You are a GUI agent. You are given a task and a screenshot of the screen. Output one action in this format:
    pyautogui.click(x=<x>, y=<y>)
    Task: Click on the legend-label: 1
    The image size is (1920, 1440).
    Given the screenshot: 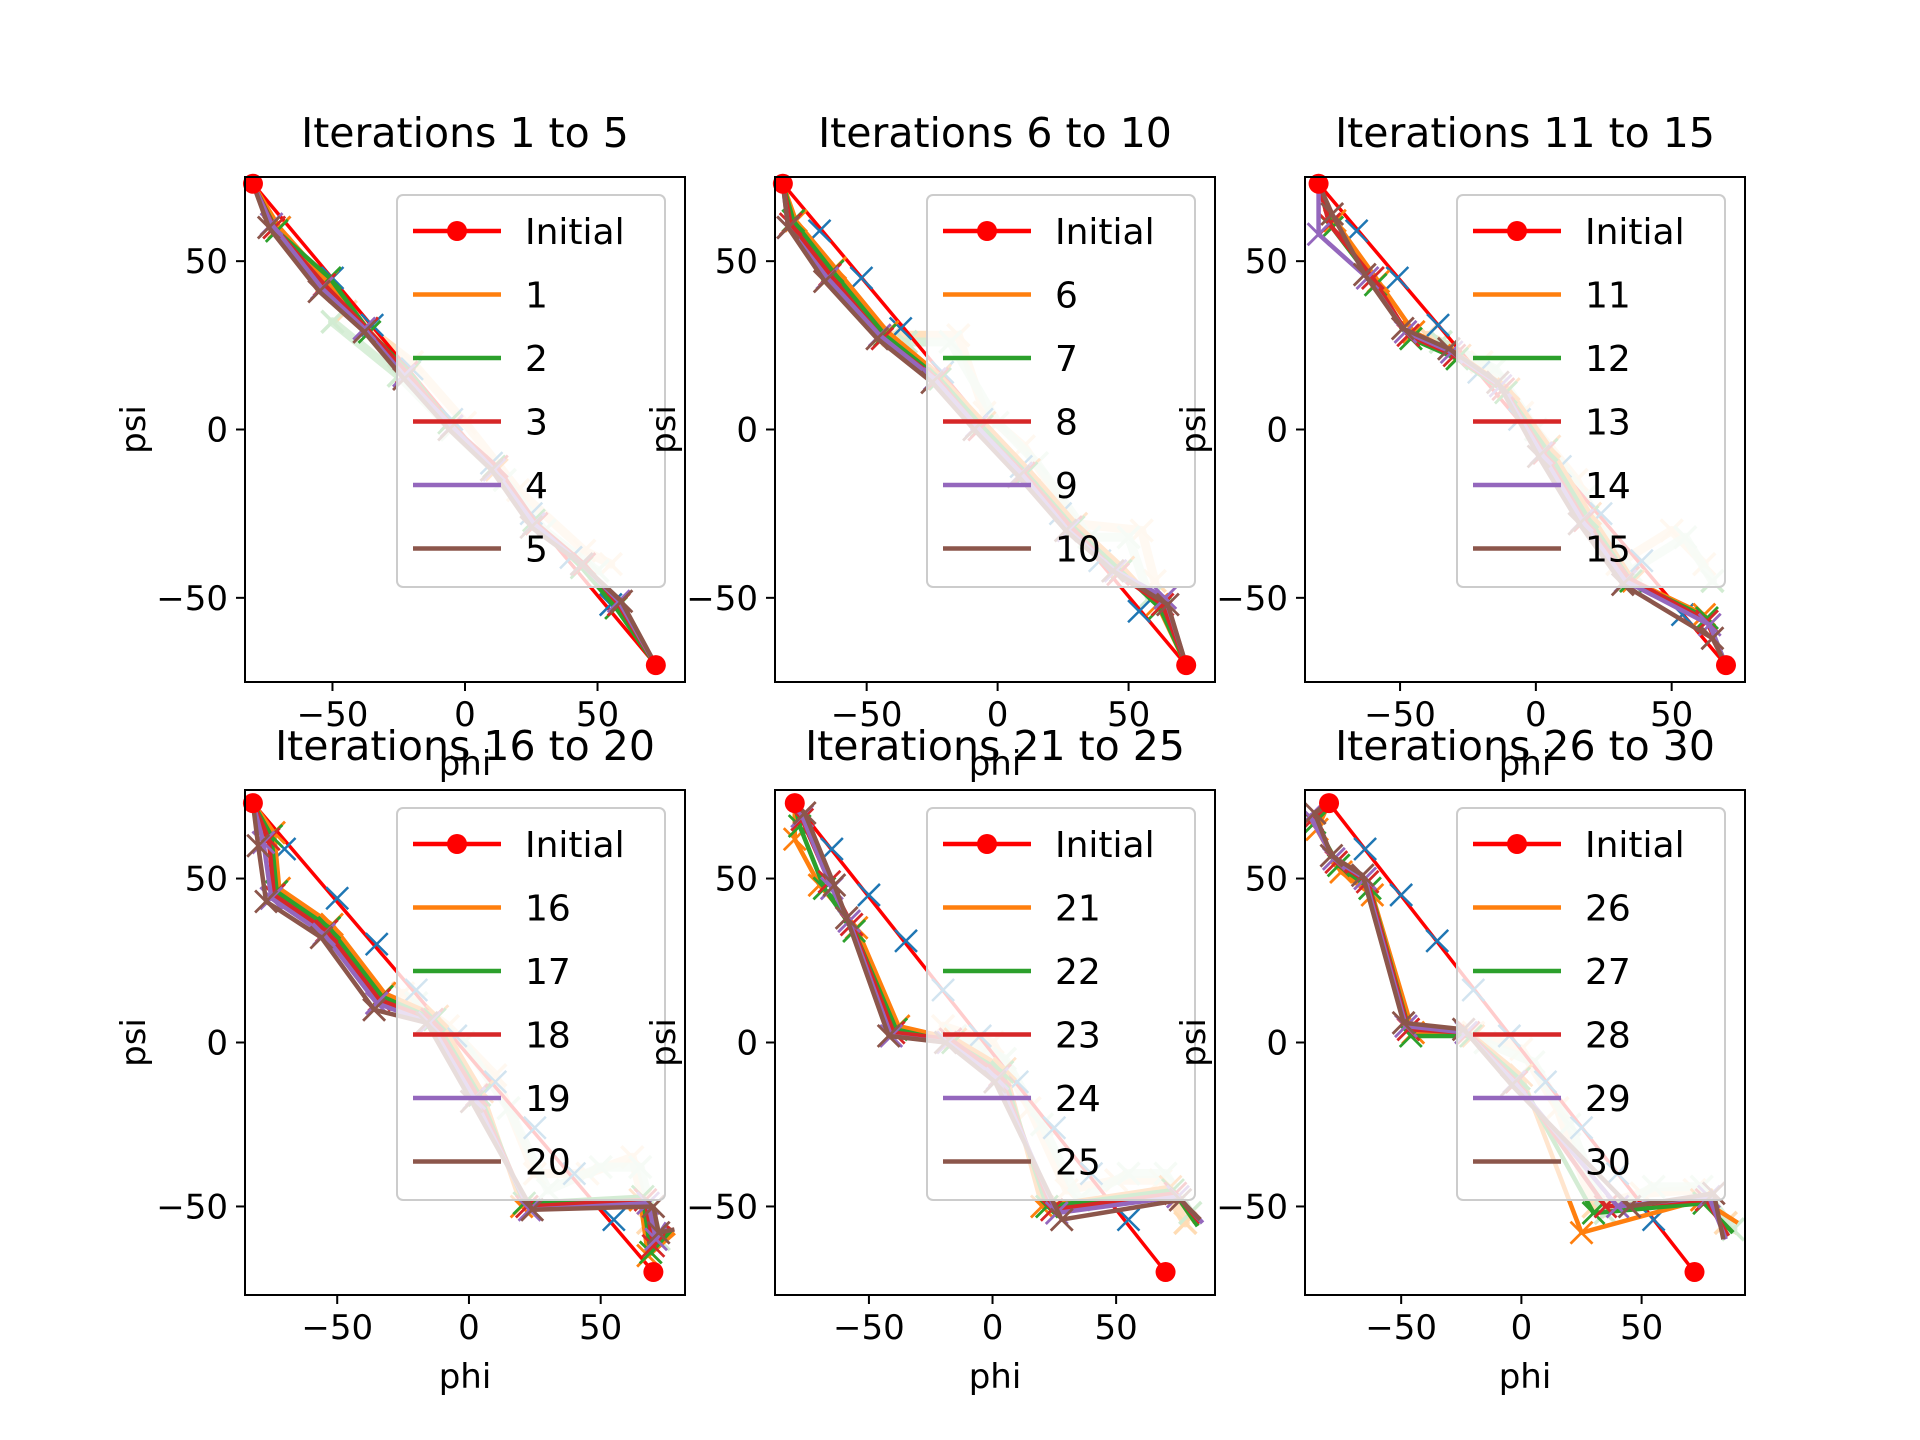 What is the action you would take?
    pyautogui.click(x=536, y=296)
    